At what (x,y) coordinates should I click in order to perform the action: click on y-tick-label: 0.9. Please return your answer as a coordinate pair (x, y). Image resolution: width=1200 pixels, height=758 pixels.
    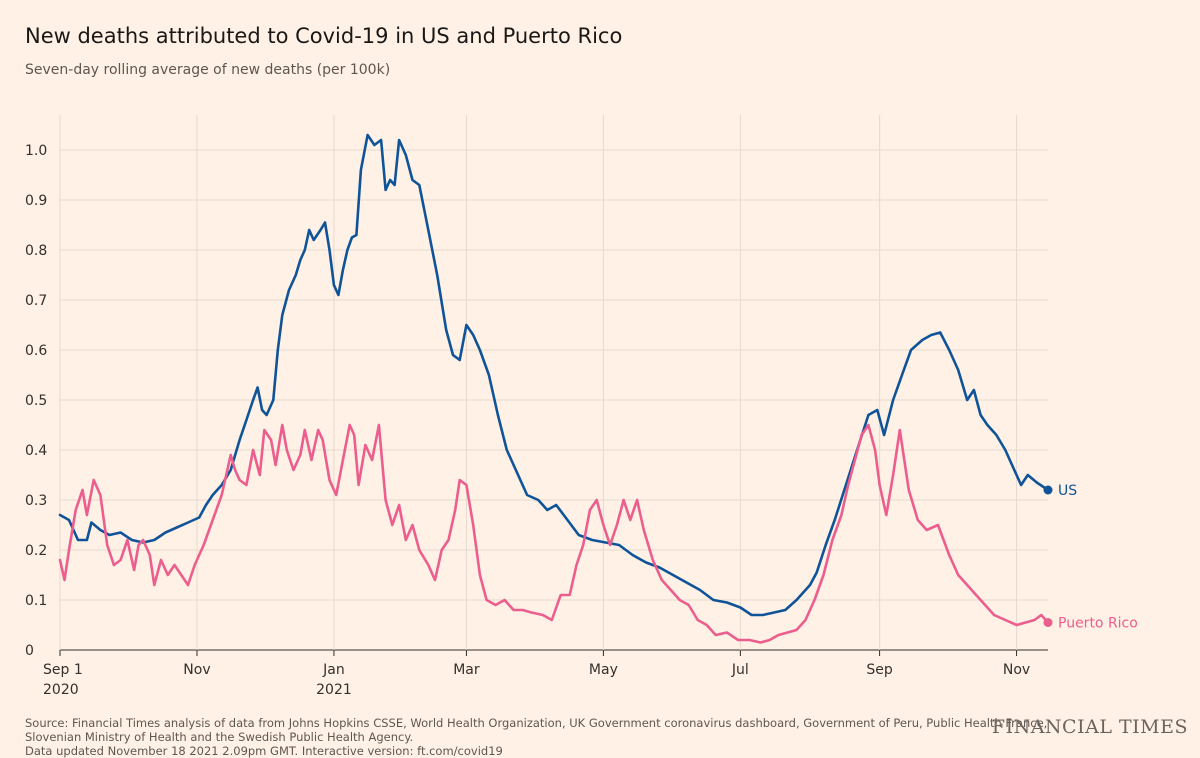
    Looking at the image, I should click on (36, 201).